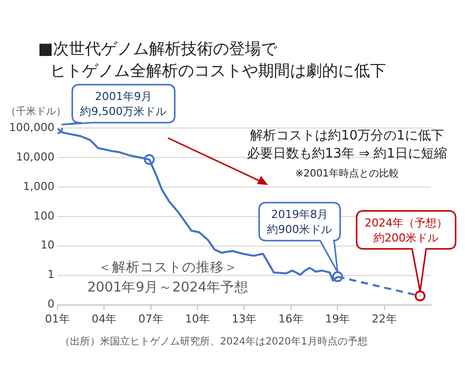 The height and width of the screenshot is (367, 465). I want to click on y-tick-label: 100,000, so click(31, 127).